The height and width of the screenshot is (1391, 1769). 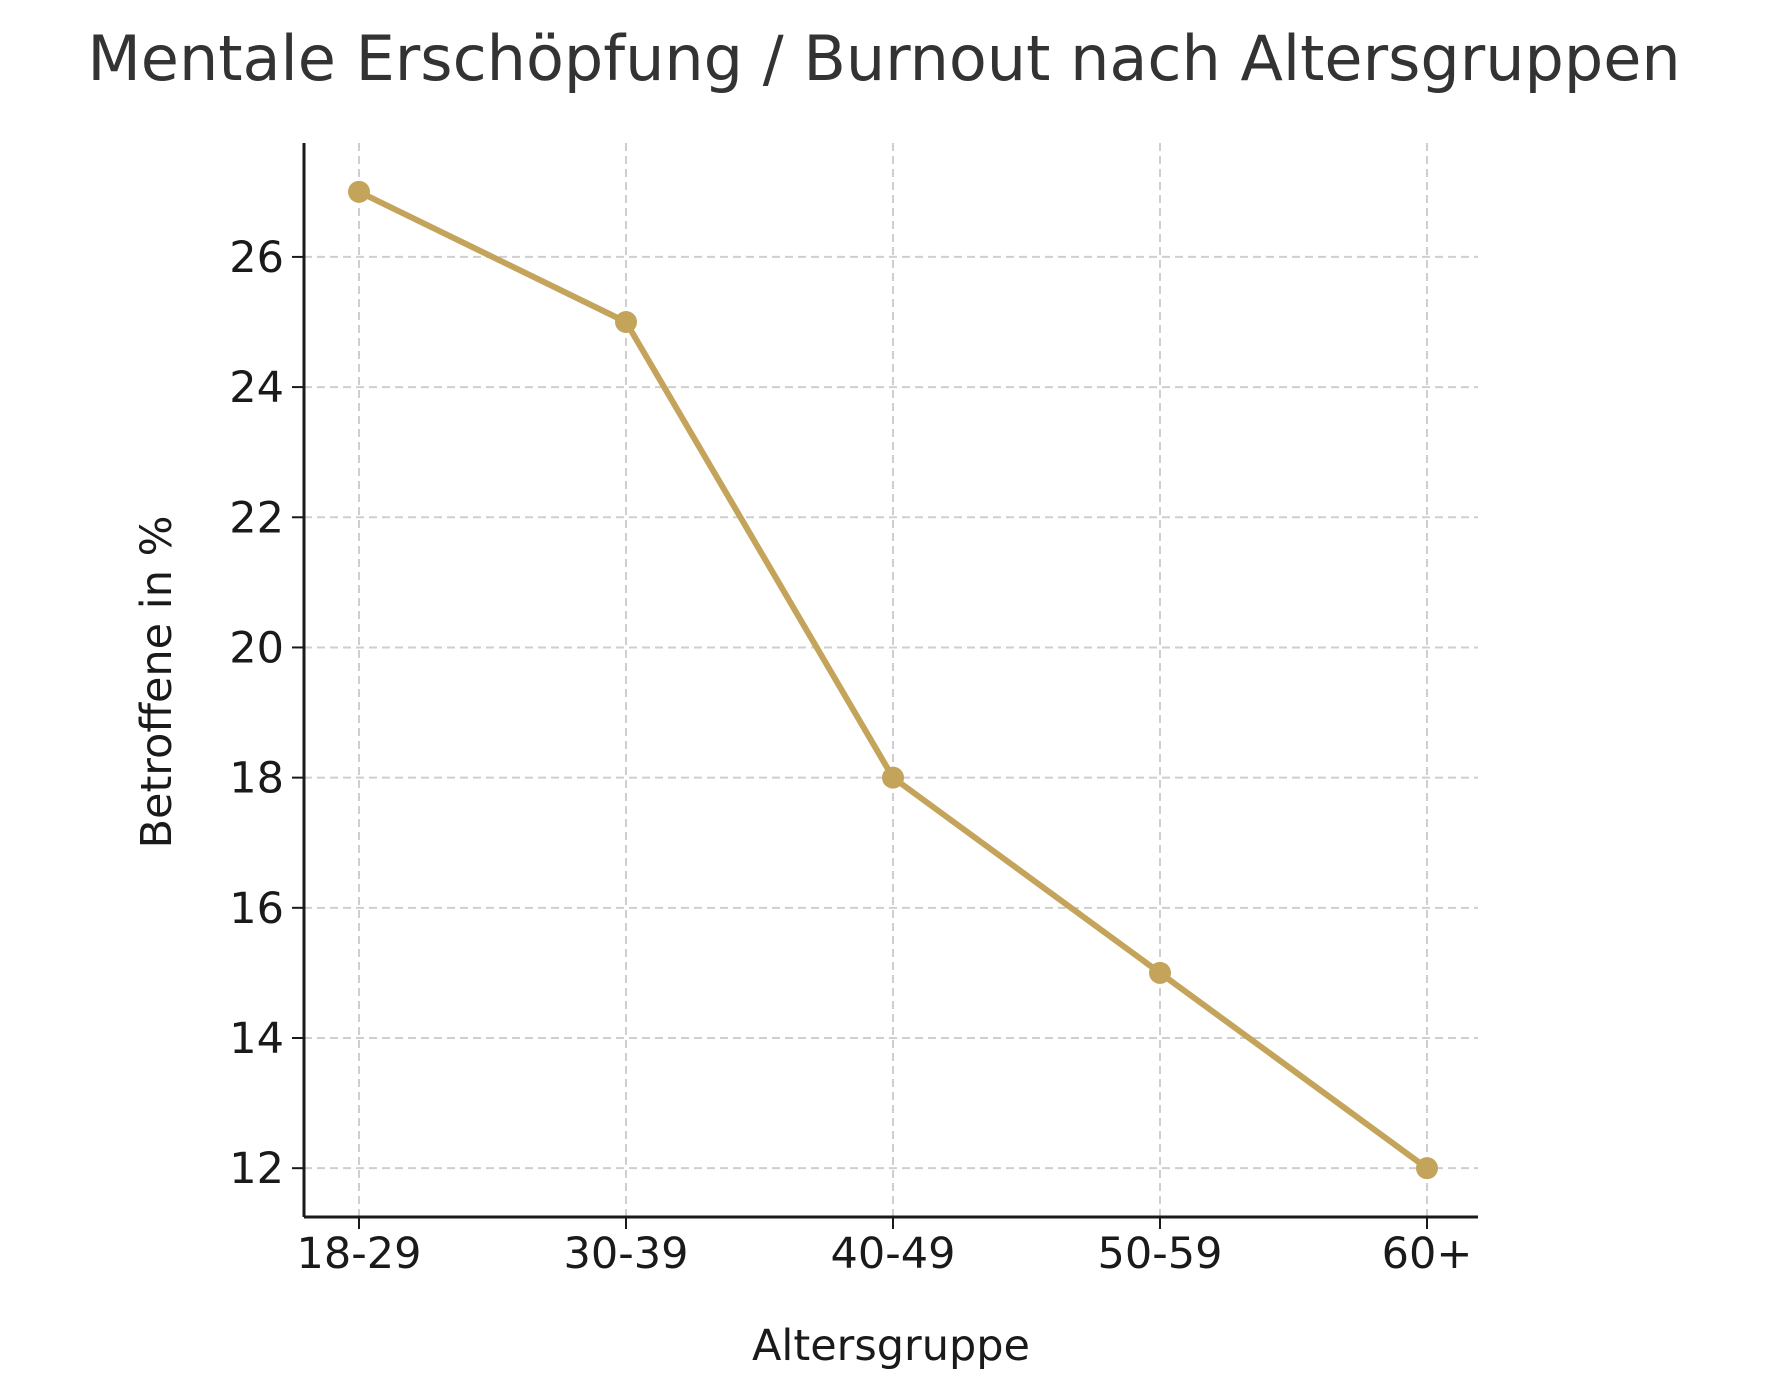 What do you see at coordinates (256, 909) in the screenshot?
I see `y-tick-label: 16` at bounding box center [256, 909].